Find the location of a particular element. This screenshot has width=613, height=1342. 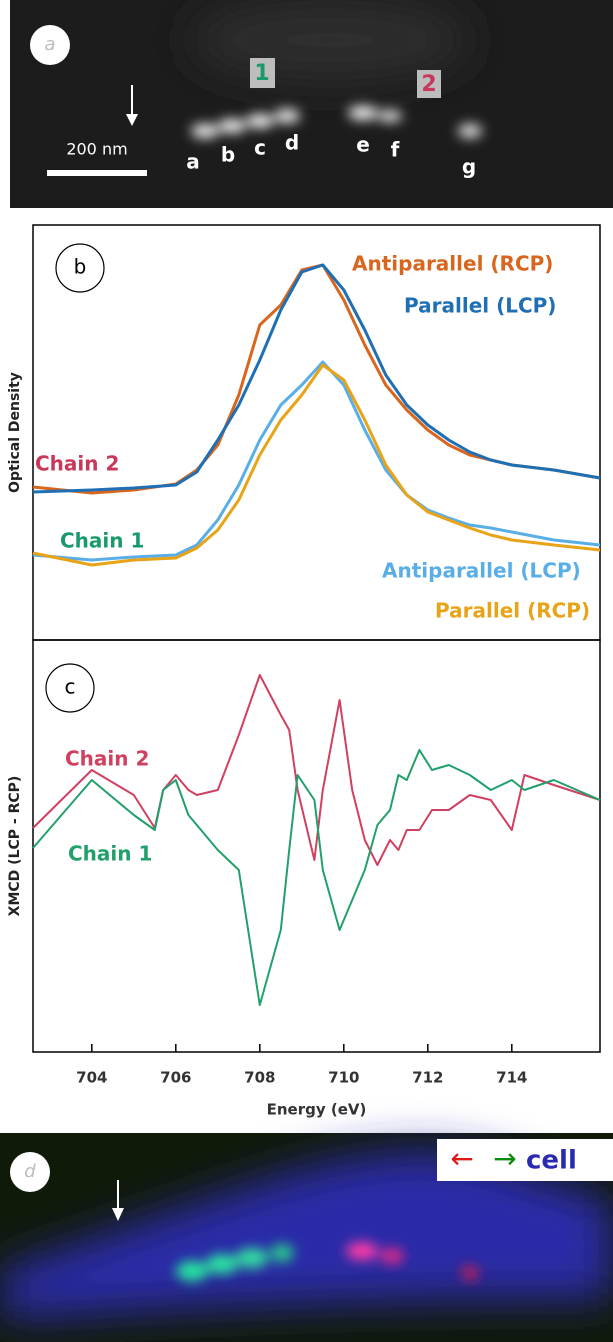

panel-label: c is located at coordinates (70, 687).